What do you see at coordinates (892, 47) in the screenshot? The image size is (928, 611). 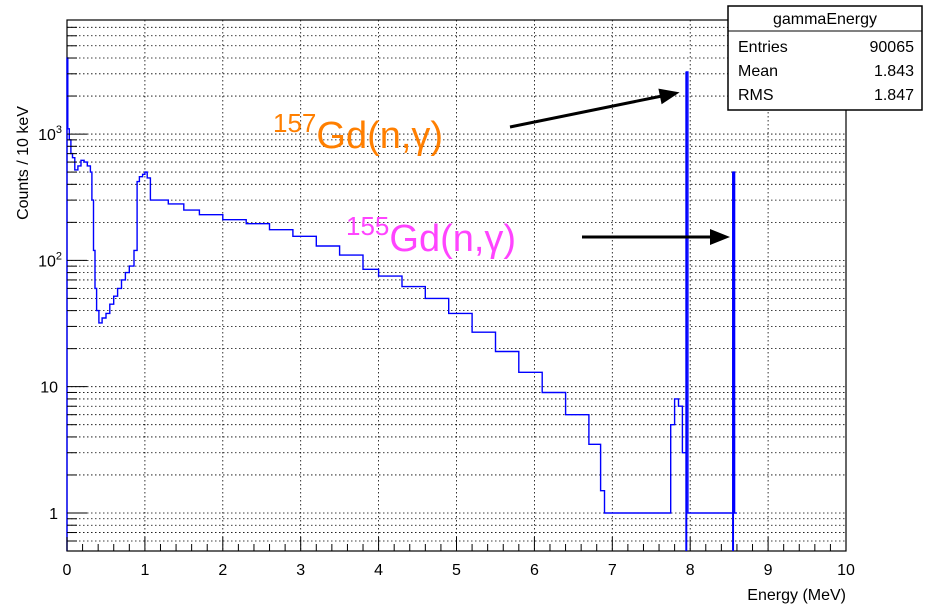 I see `stats-value-entries: 90065` at bounding box center [892, 47].